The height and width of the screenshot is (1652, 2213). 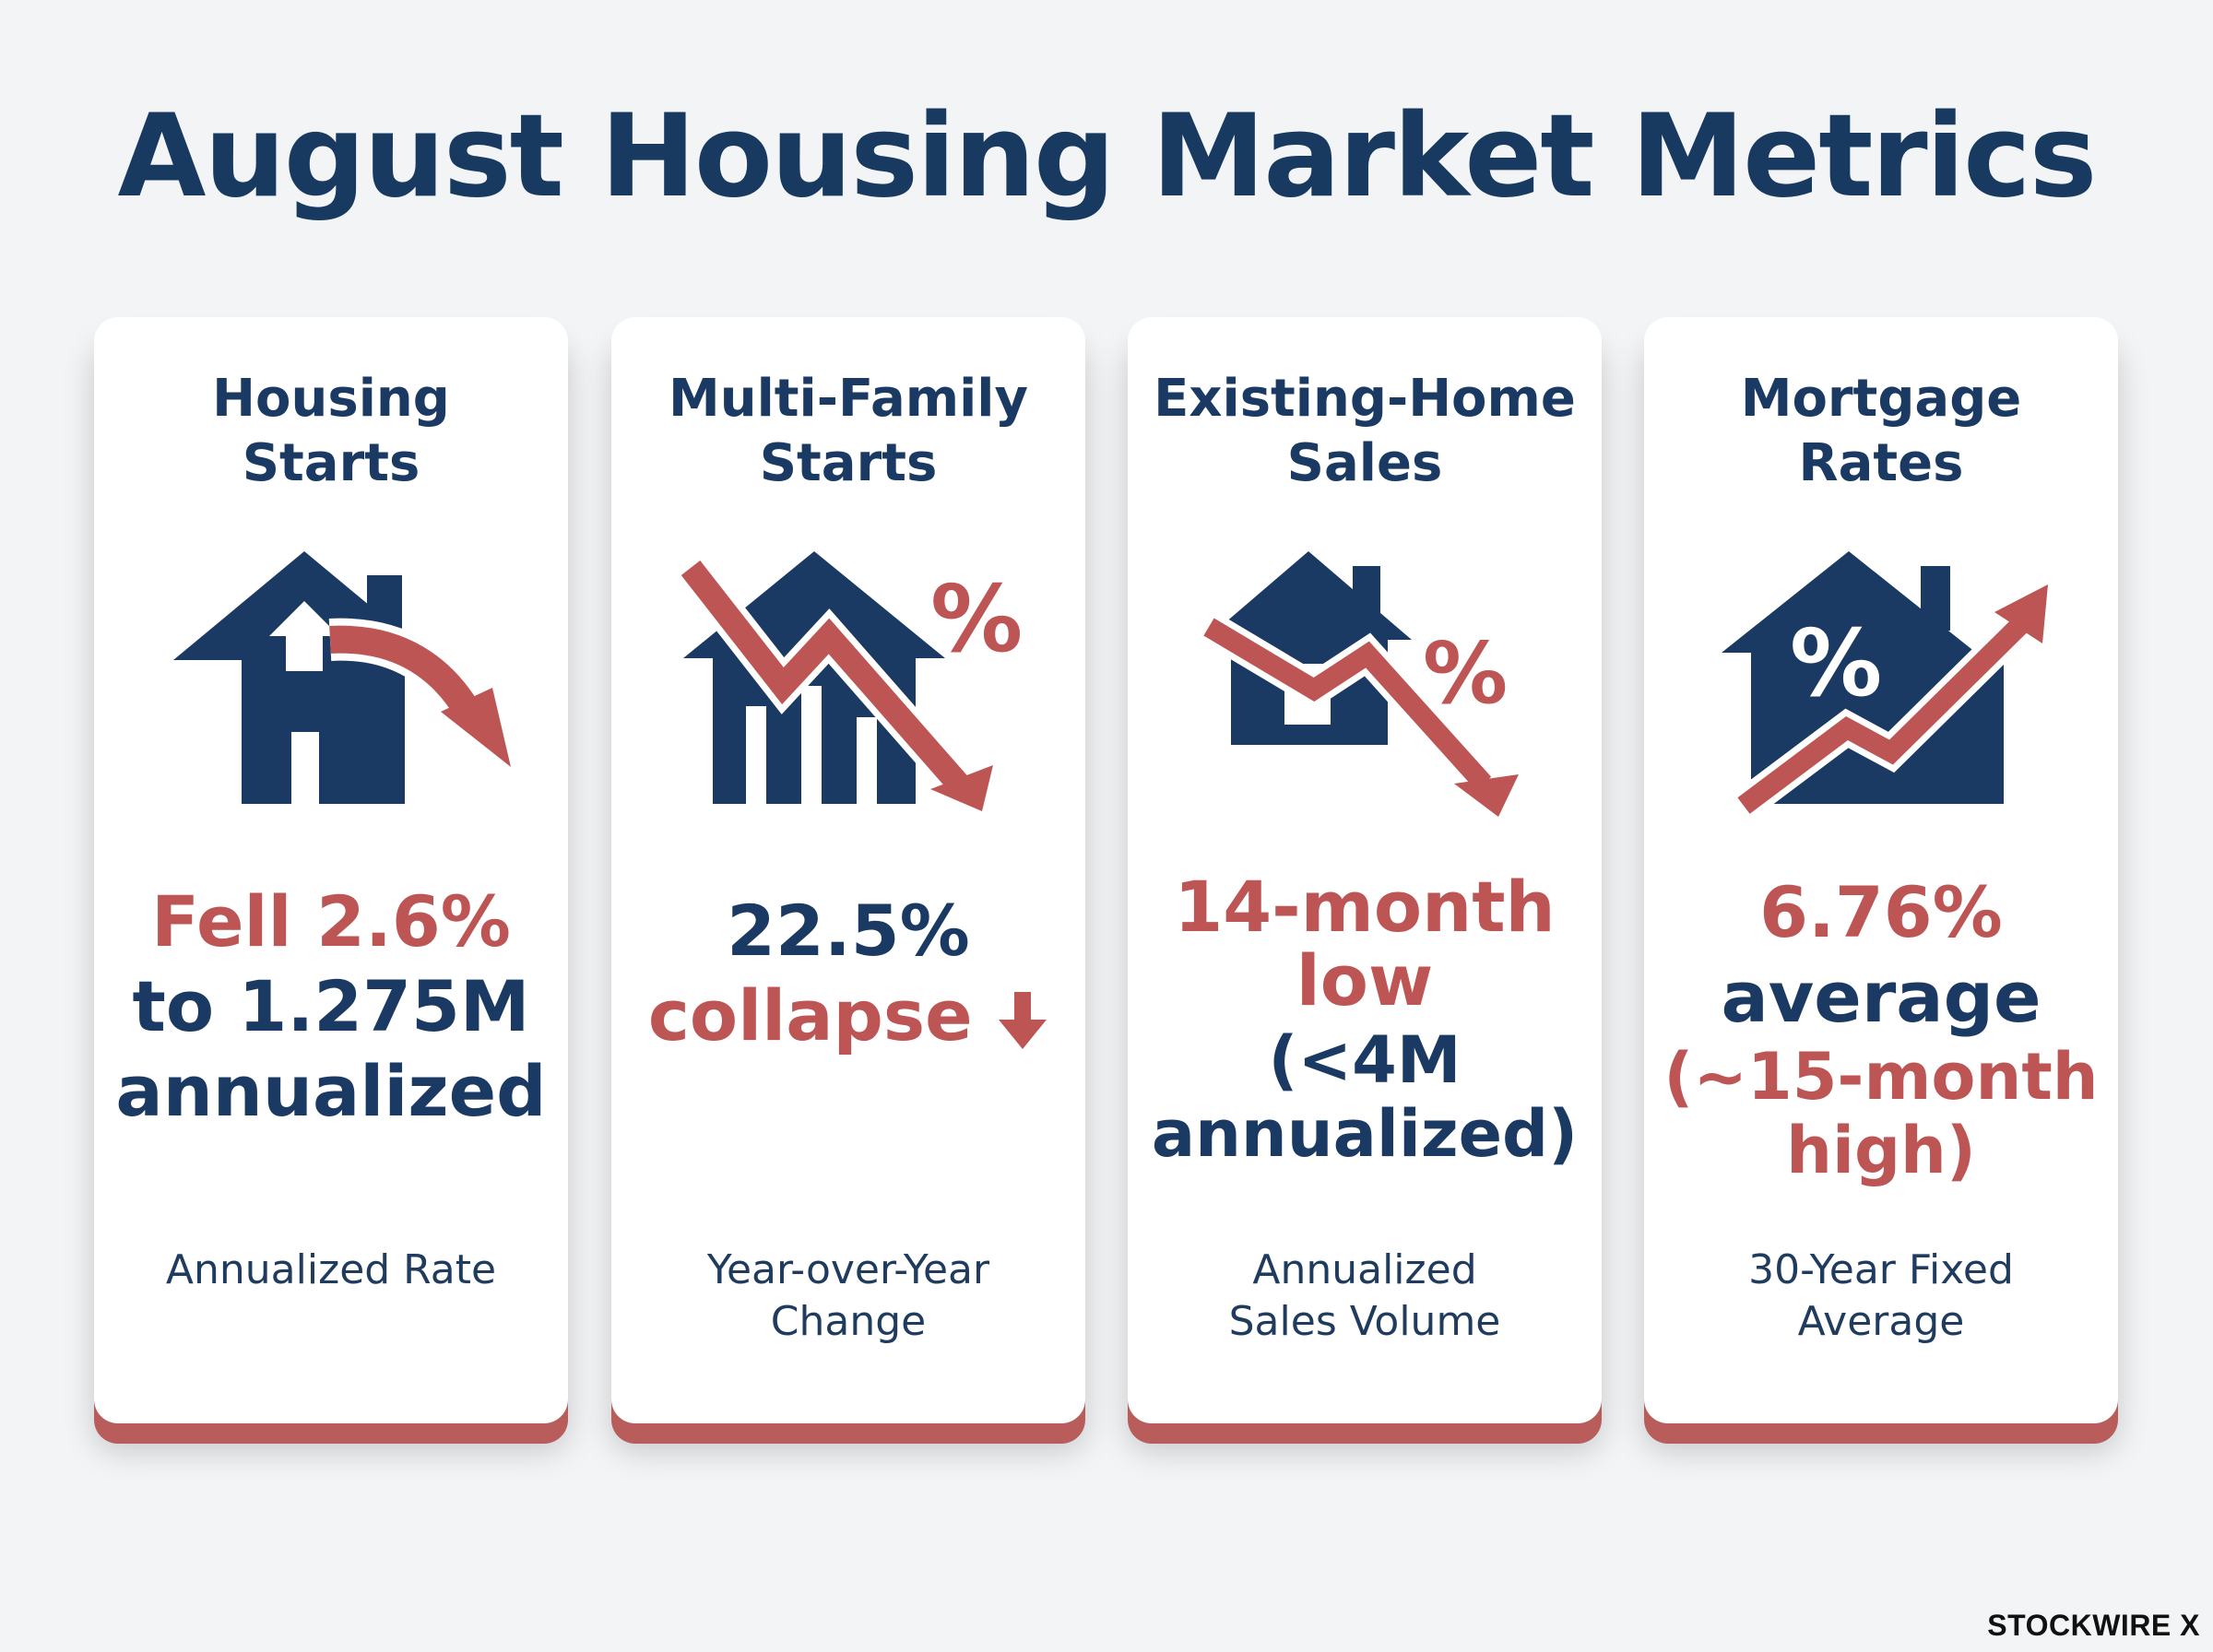 What do you see at coordinates (1881, 1295) in the screenshot?
I see `metric-caption: 30-Year Fixed Average` at bounding box center [1881, 1295].